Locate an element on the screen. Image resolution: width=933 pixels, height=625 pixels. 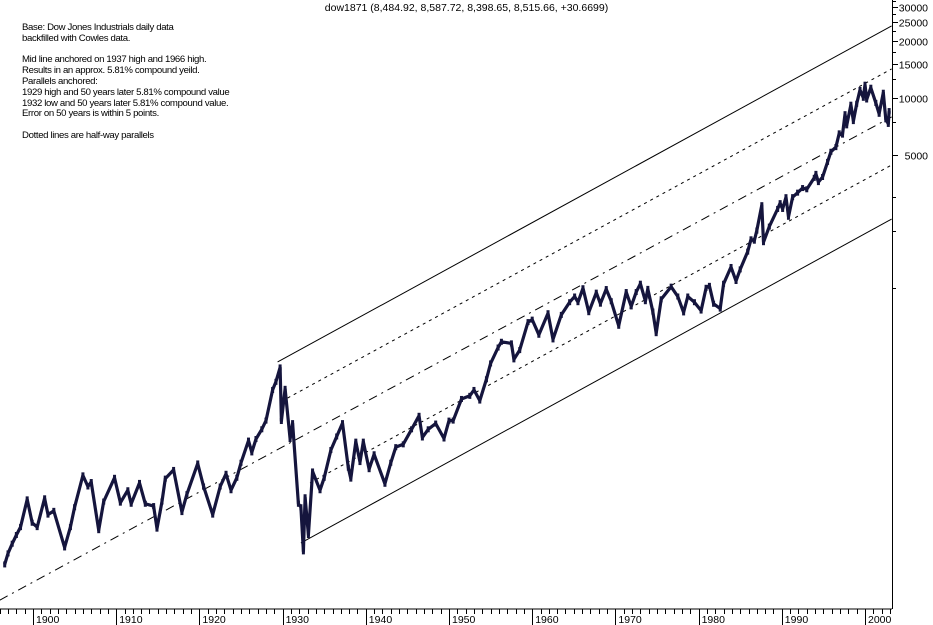
y-axis: 30000 25000 20000 15000 10000 5000 is located at coordinates (910, 304).